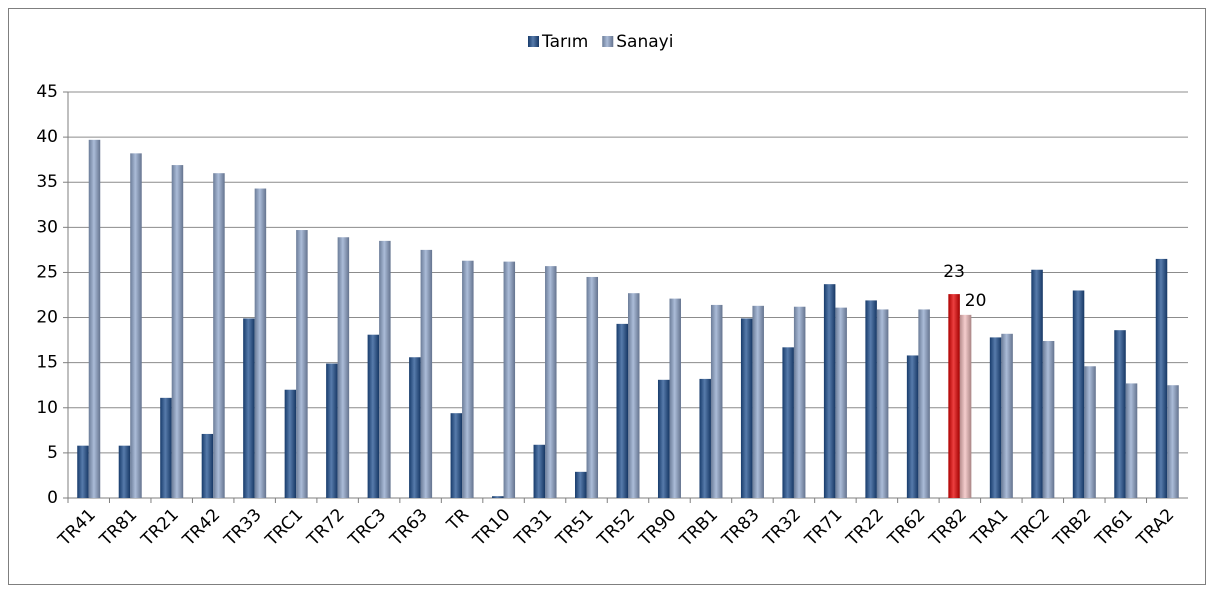 This screenshot has width=1214, height=592. Describe the element at coordinates (47, 137) in the screenshot. I see `y-tick-label: 40` at that location.